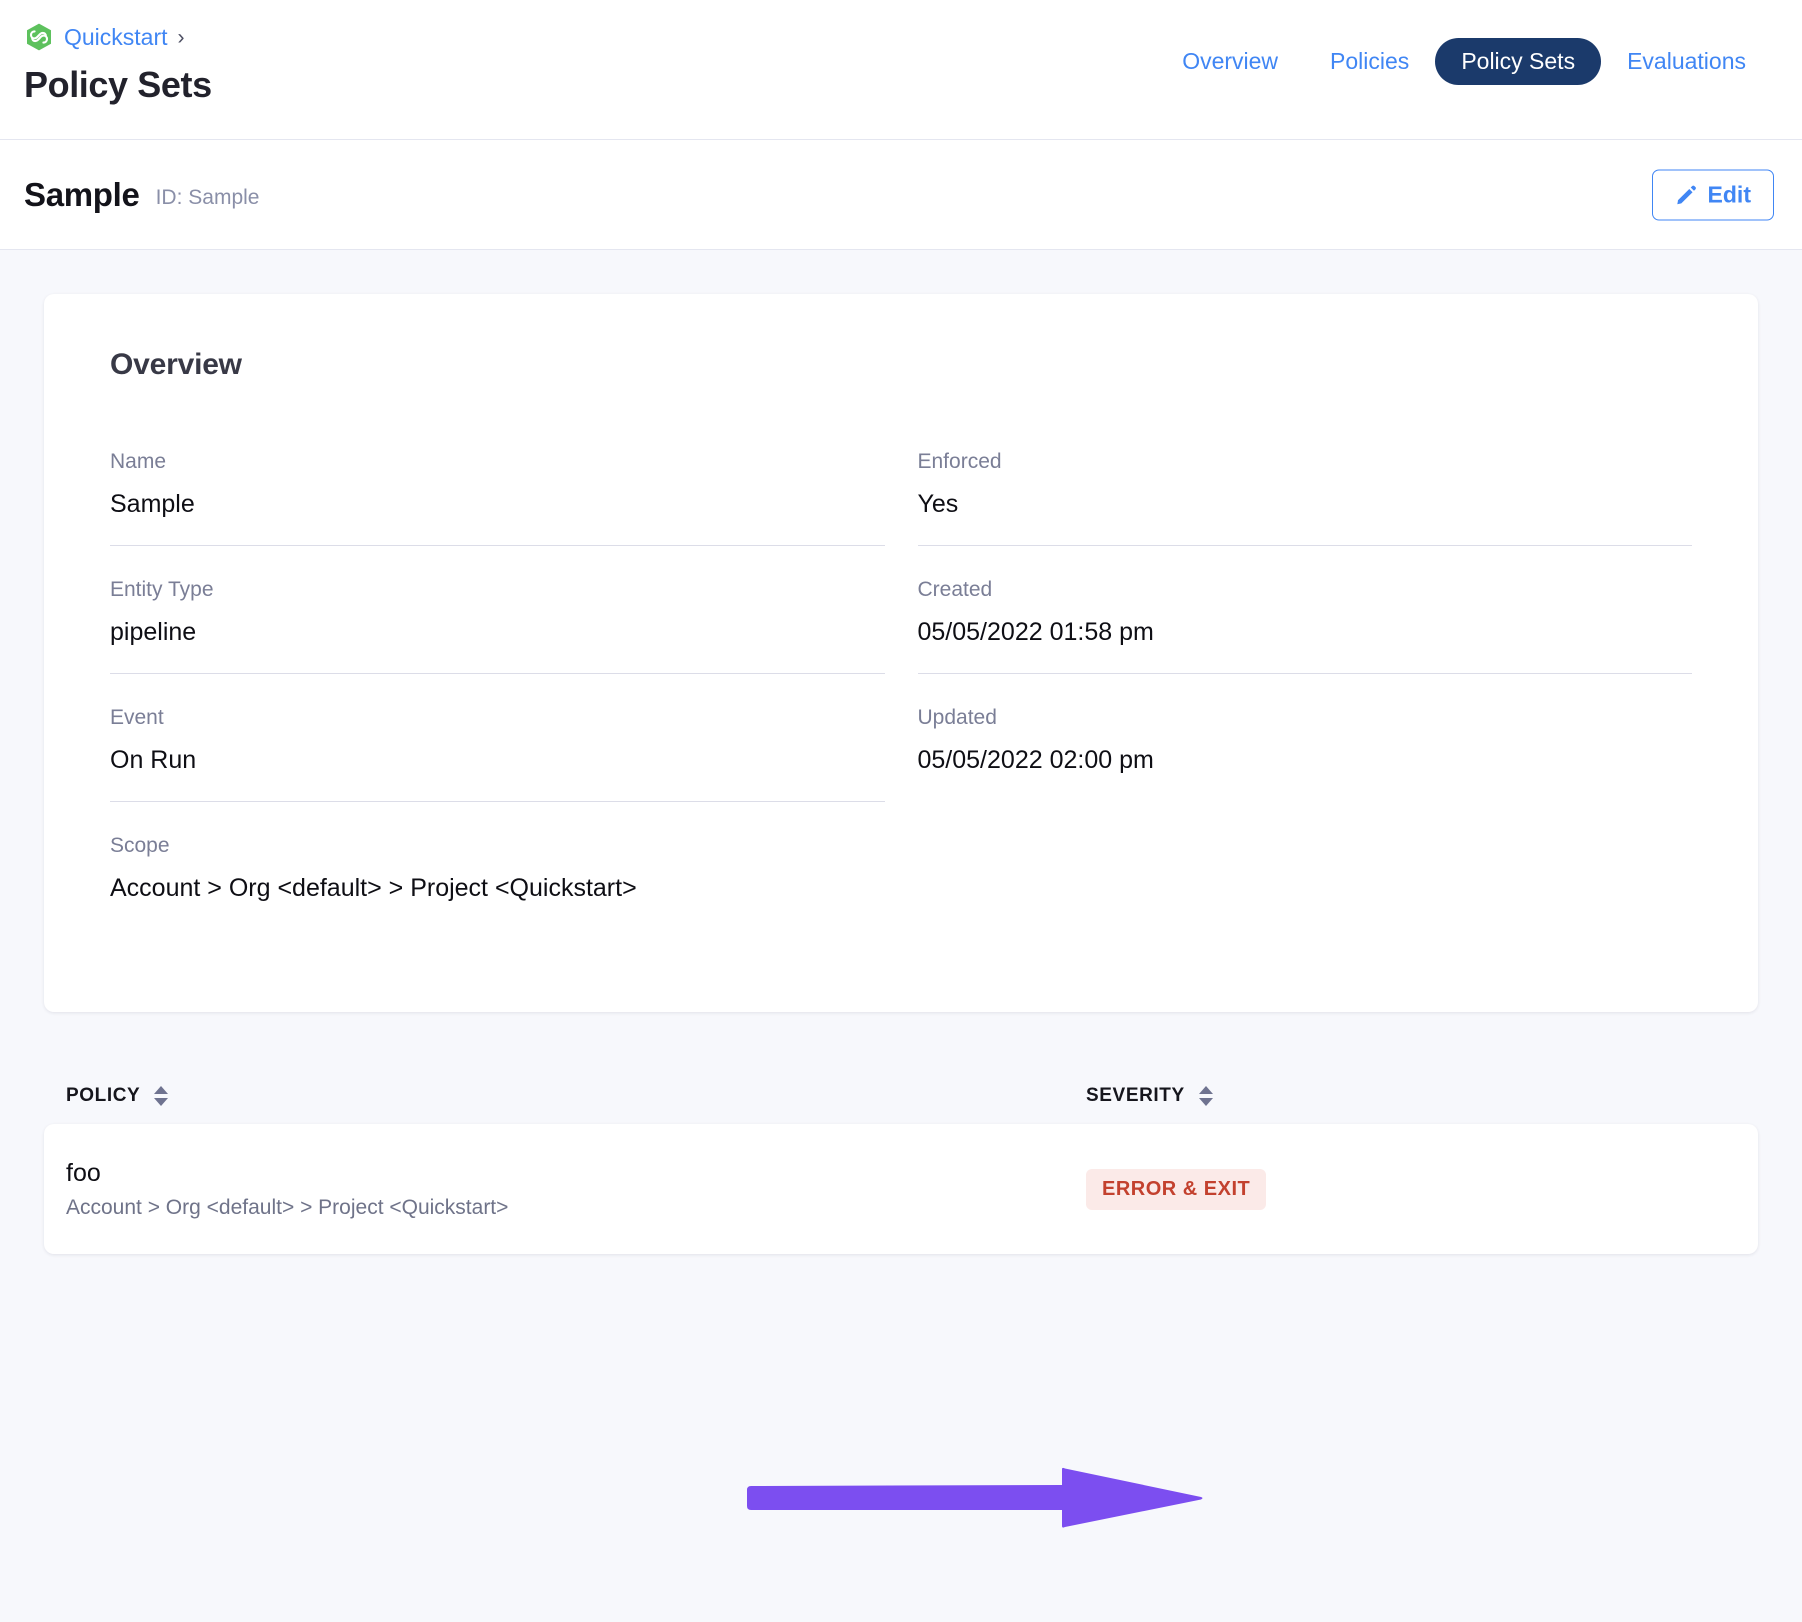 The width and height of the screenshot is (1802, 1622). I want to click on edit-button: Edit, so click(1712, 194).